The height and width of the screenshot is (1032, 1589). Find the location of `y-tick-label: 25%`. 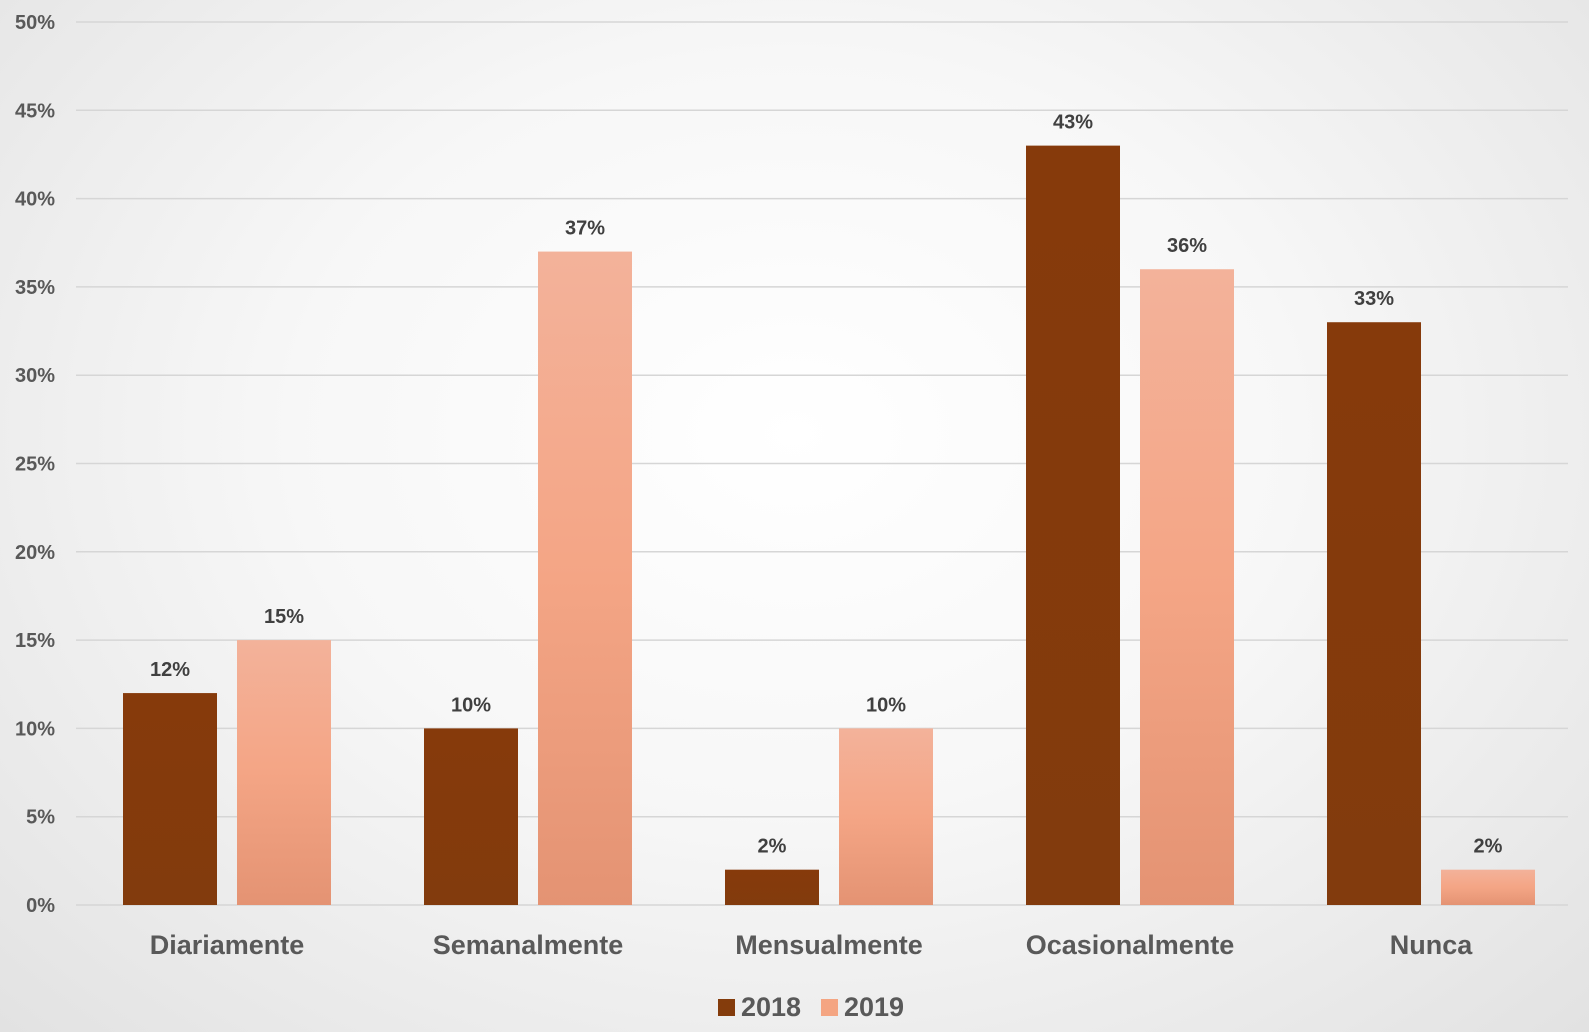

y-tick-label: 25% is located at coordinates (35, 465).